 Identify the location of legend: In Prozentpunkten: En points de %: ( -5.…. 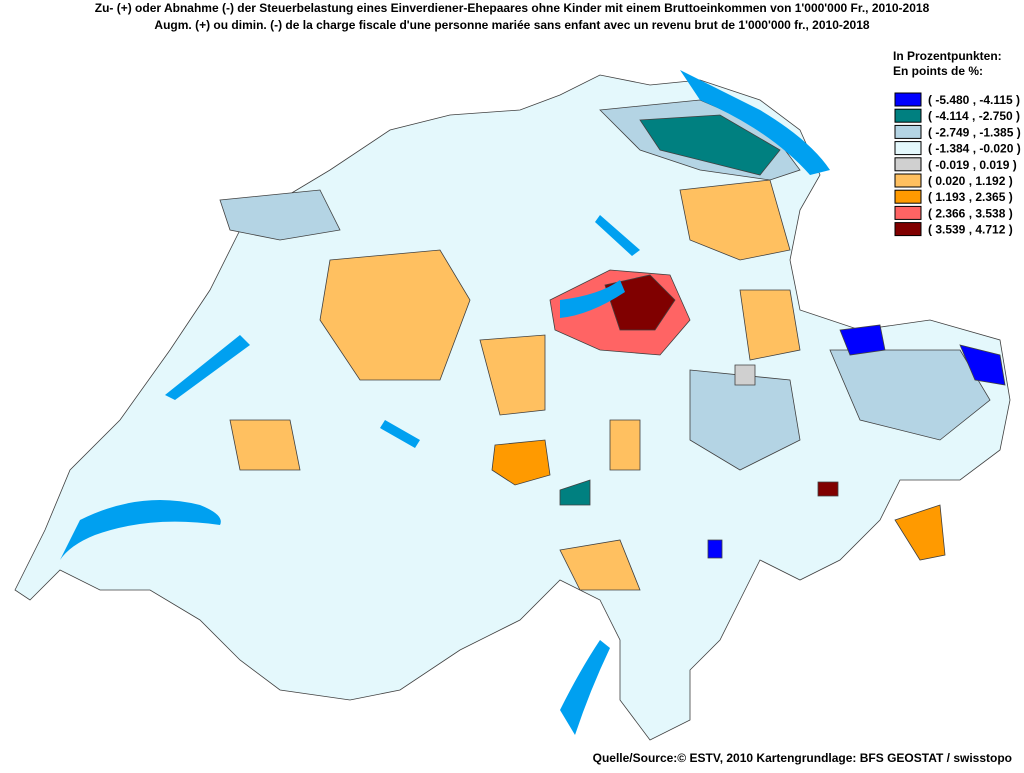
(957, 143).